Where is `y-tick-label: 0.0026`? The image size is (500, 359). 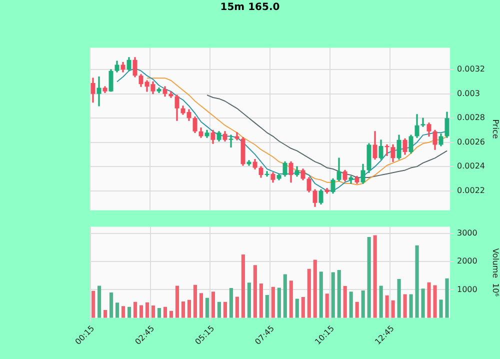 y-tick-label: 0.0026 is located at coordinates (471, 141).